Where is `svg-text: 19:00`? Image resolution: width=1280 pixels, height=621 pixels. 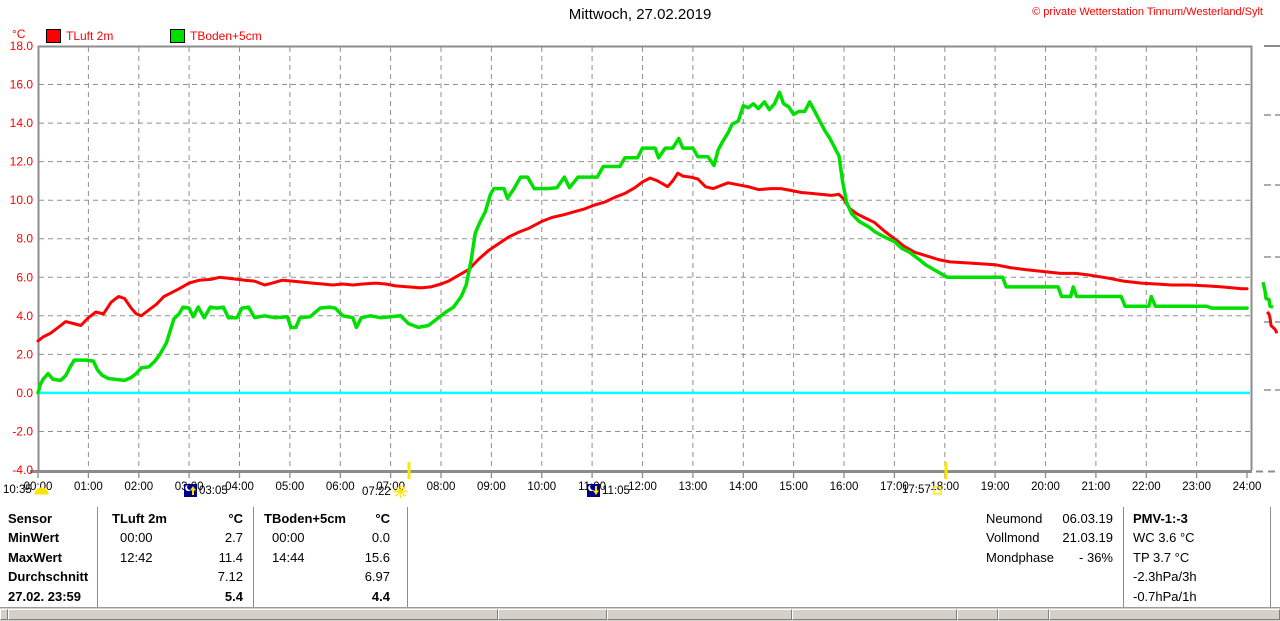 svg-text: 19:00 is located at coordinates (995, 487).